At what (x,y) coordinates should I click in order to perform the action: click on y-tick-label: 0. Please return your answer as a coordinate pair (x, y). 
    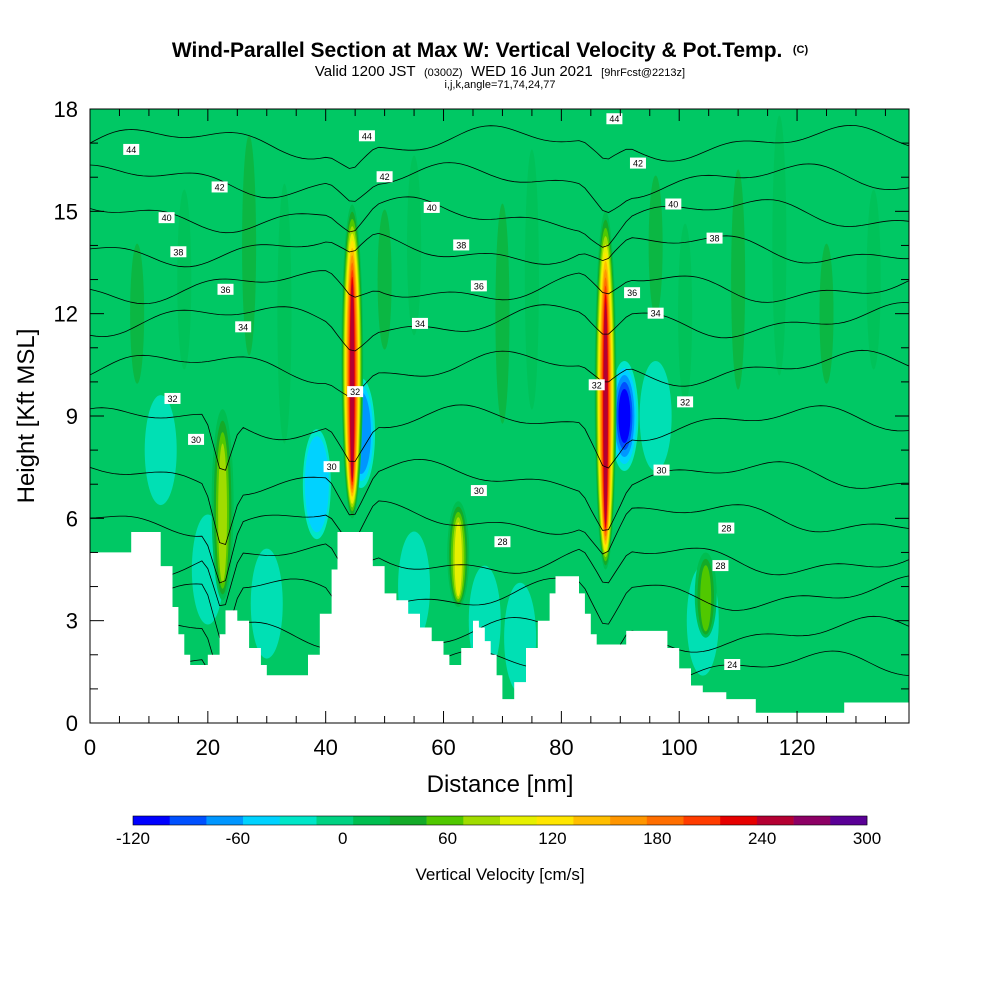
    Looking at the image, I should click on (72, 723).